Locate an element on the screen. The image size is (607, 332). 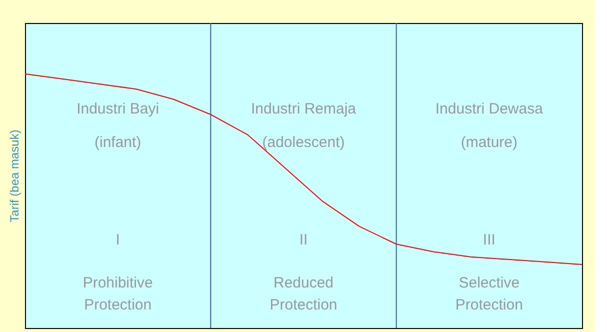
annotation: Industri Remaja is located at coordinates (303, 109).